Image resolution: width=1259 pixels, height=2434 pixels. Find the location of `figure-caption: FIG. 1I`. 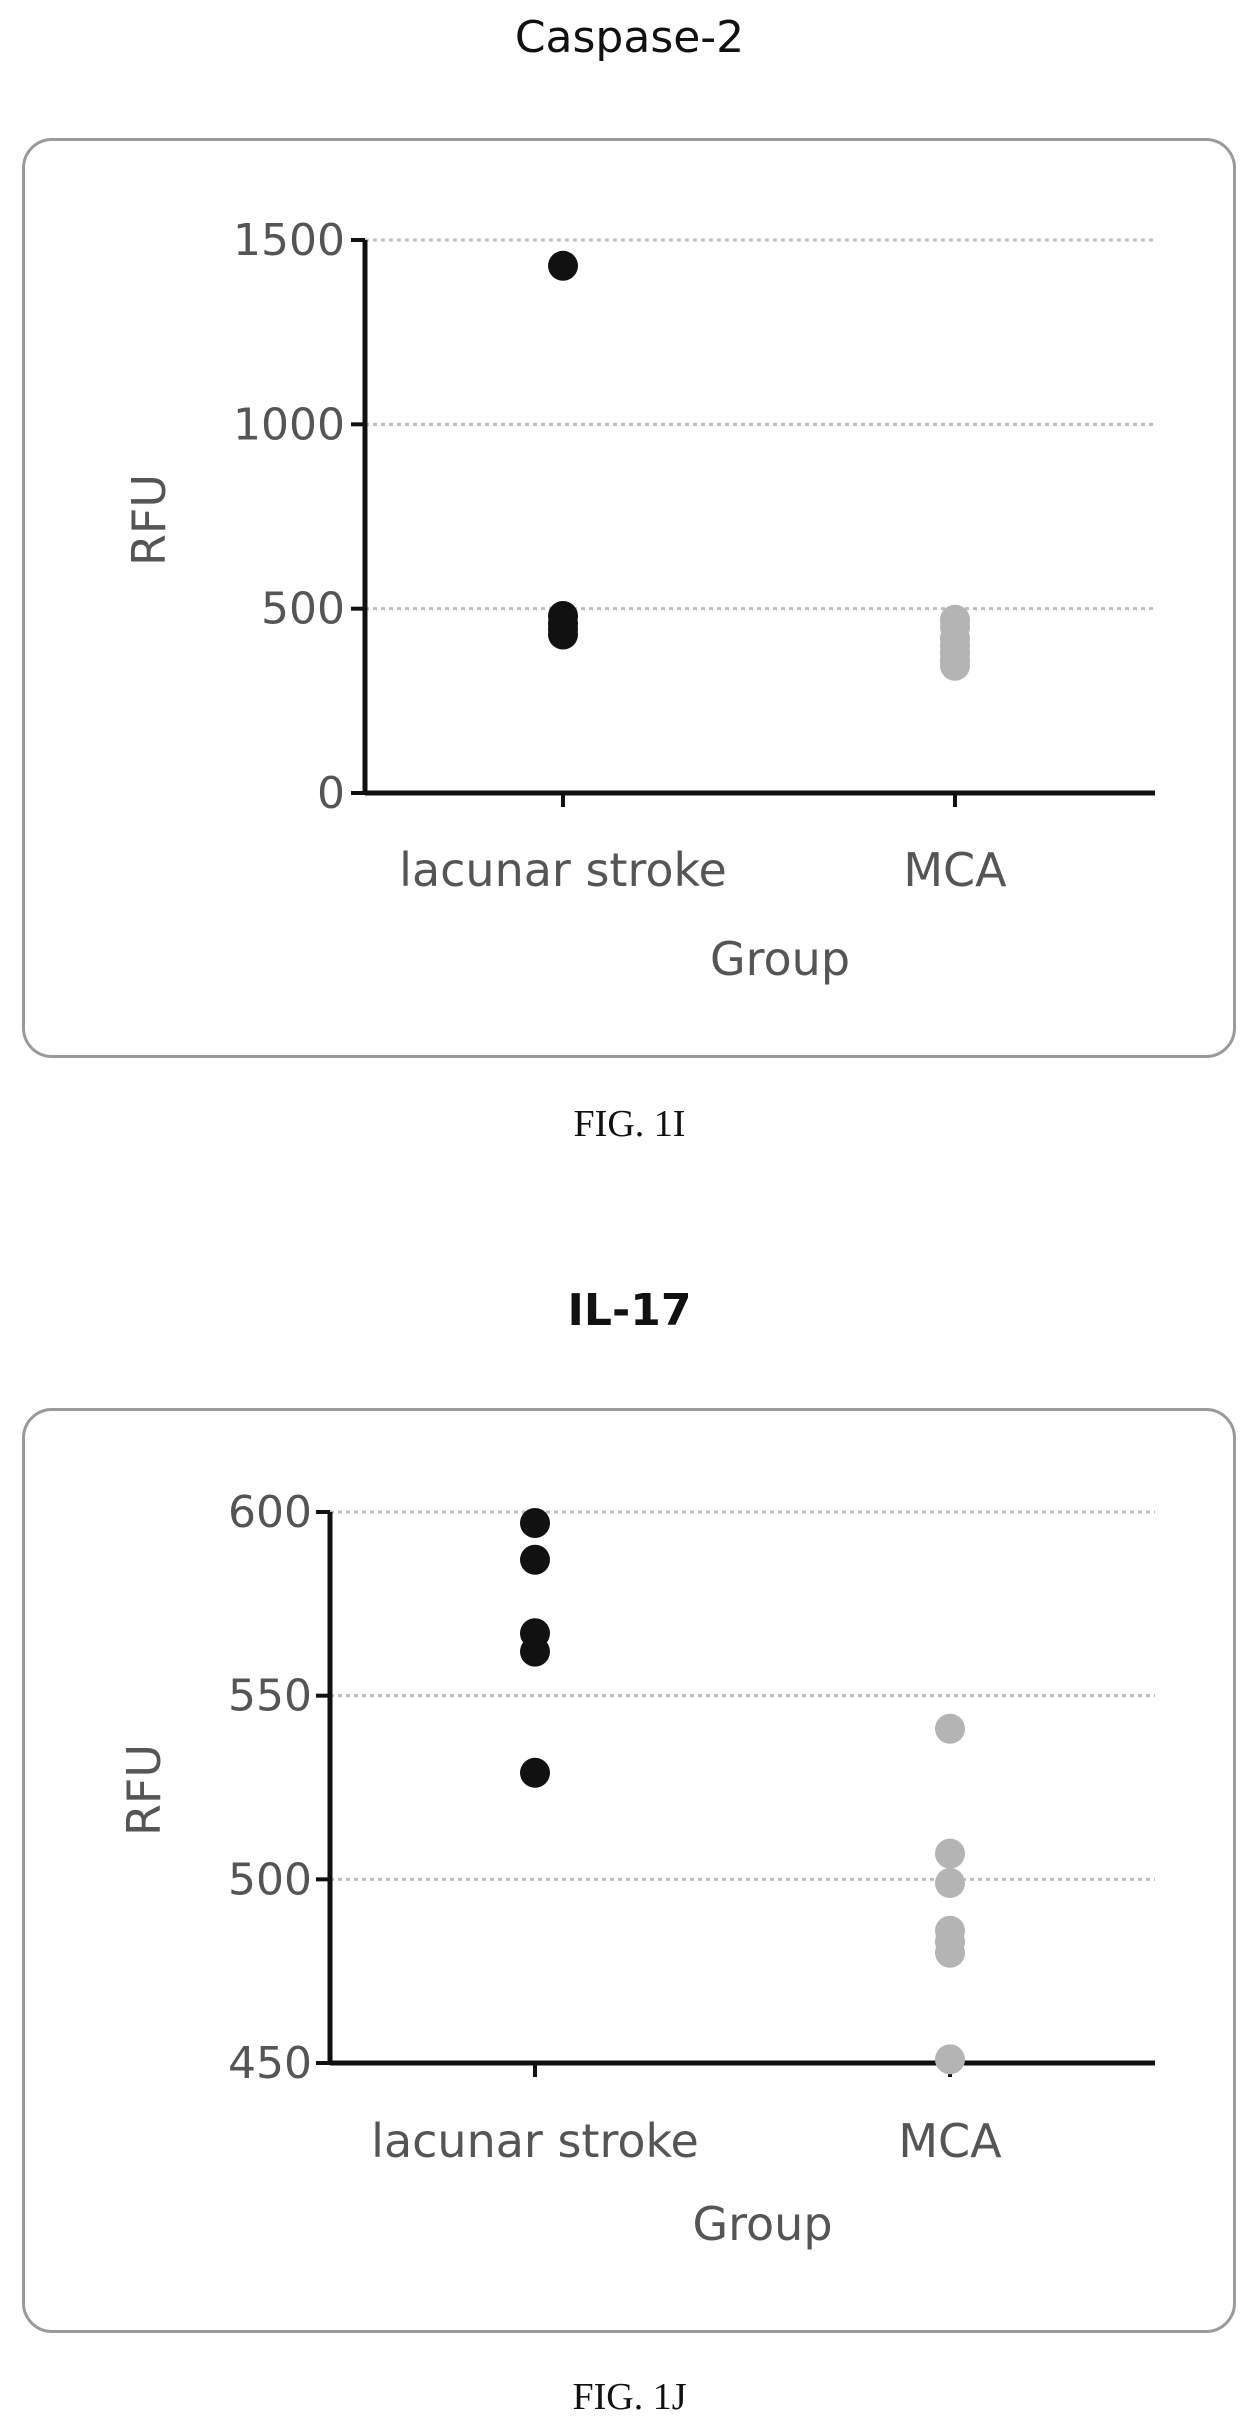

figure-caption: FIG. 1I is located at coordinates (629, 1124).